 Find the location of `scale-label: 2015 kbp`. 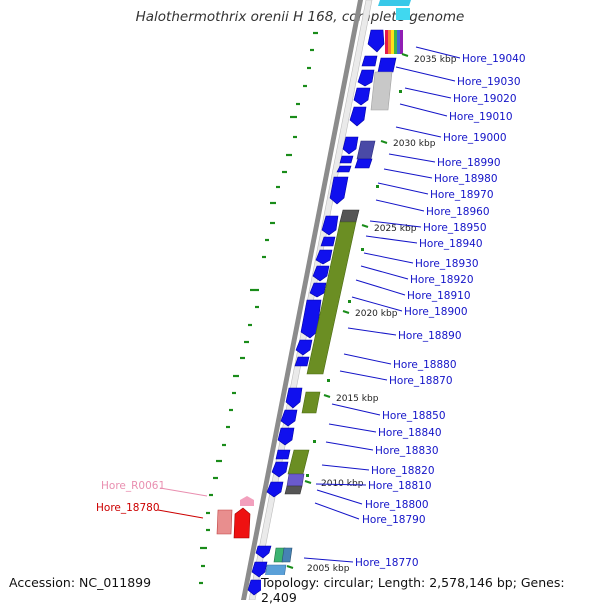

scale-label: 2015 kbp is located at coordinates (357, 399).